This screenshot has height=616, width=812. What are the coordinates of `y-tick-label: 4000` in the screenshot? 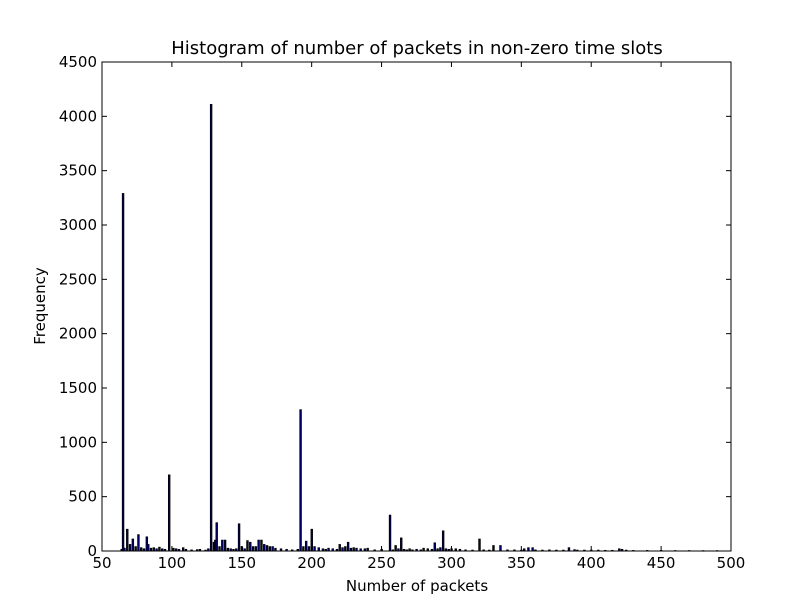 It's located at (78, 116).